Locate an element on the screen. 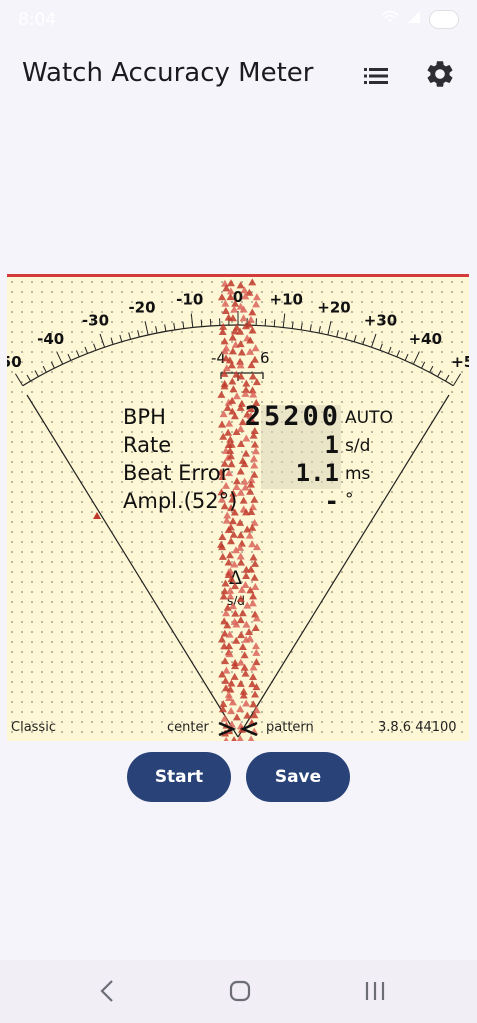 This screenshot has height=1023, width=477. save-button: Save is located at coordinates (298, 777).